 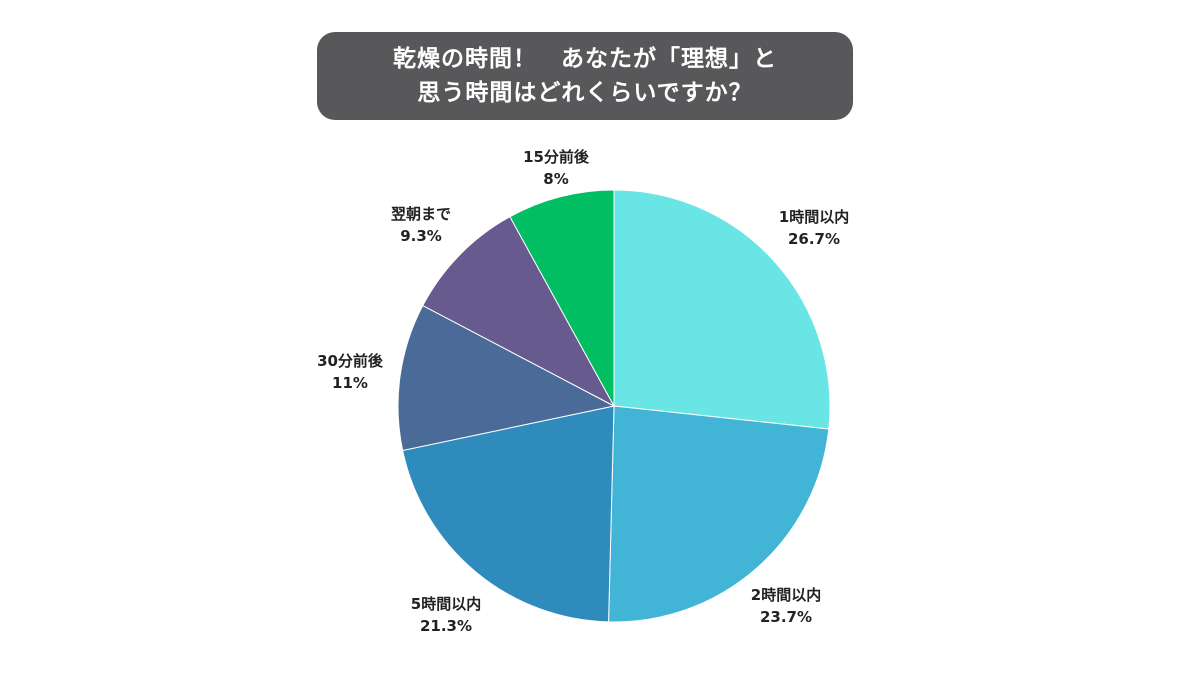 What do you see at coordinates (421, 236) in the screenshot?
I see `slice-value-label: 9.3%` at bounding box center [421, 236].